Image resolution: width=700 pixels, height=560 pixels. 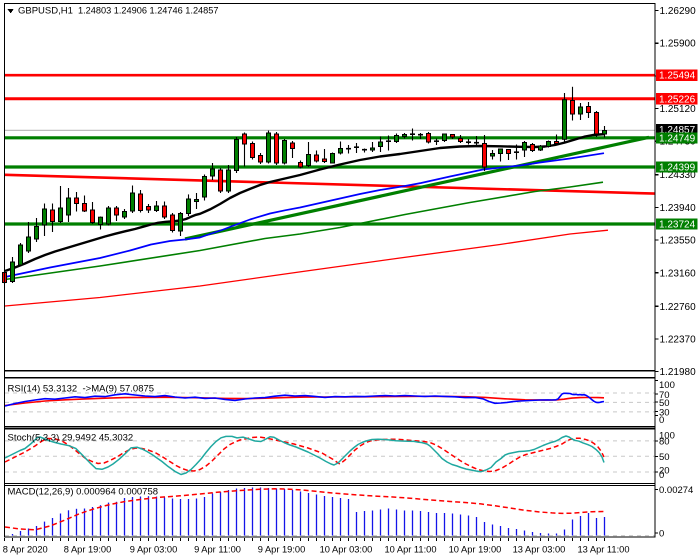 What do you see at coordinates (678, 44) in the screenshot?
I see `svg-text: 1.25900` at bounding box center [678, 44].